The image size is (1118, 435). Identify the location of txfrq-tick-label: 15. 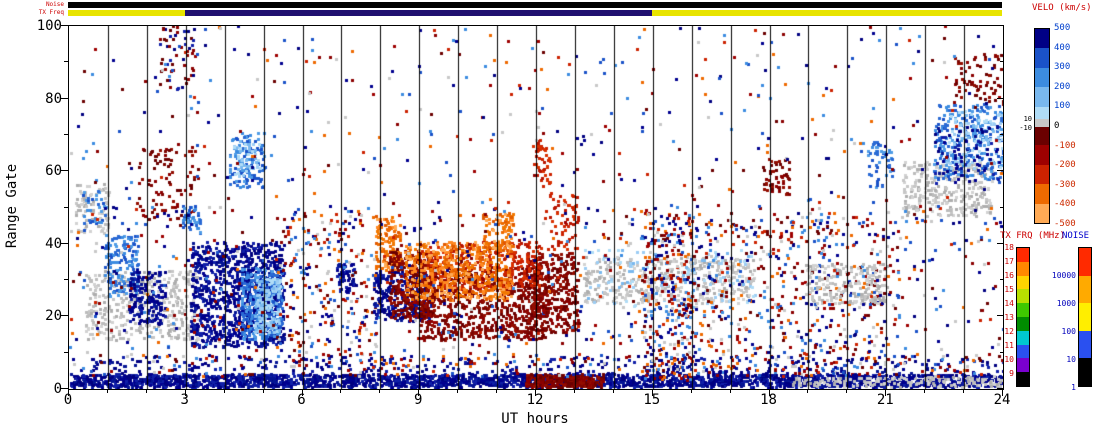
(1009, 289).